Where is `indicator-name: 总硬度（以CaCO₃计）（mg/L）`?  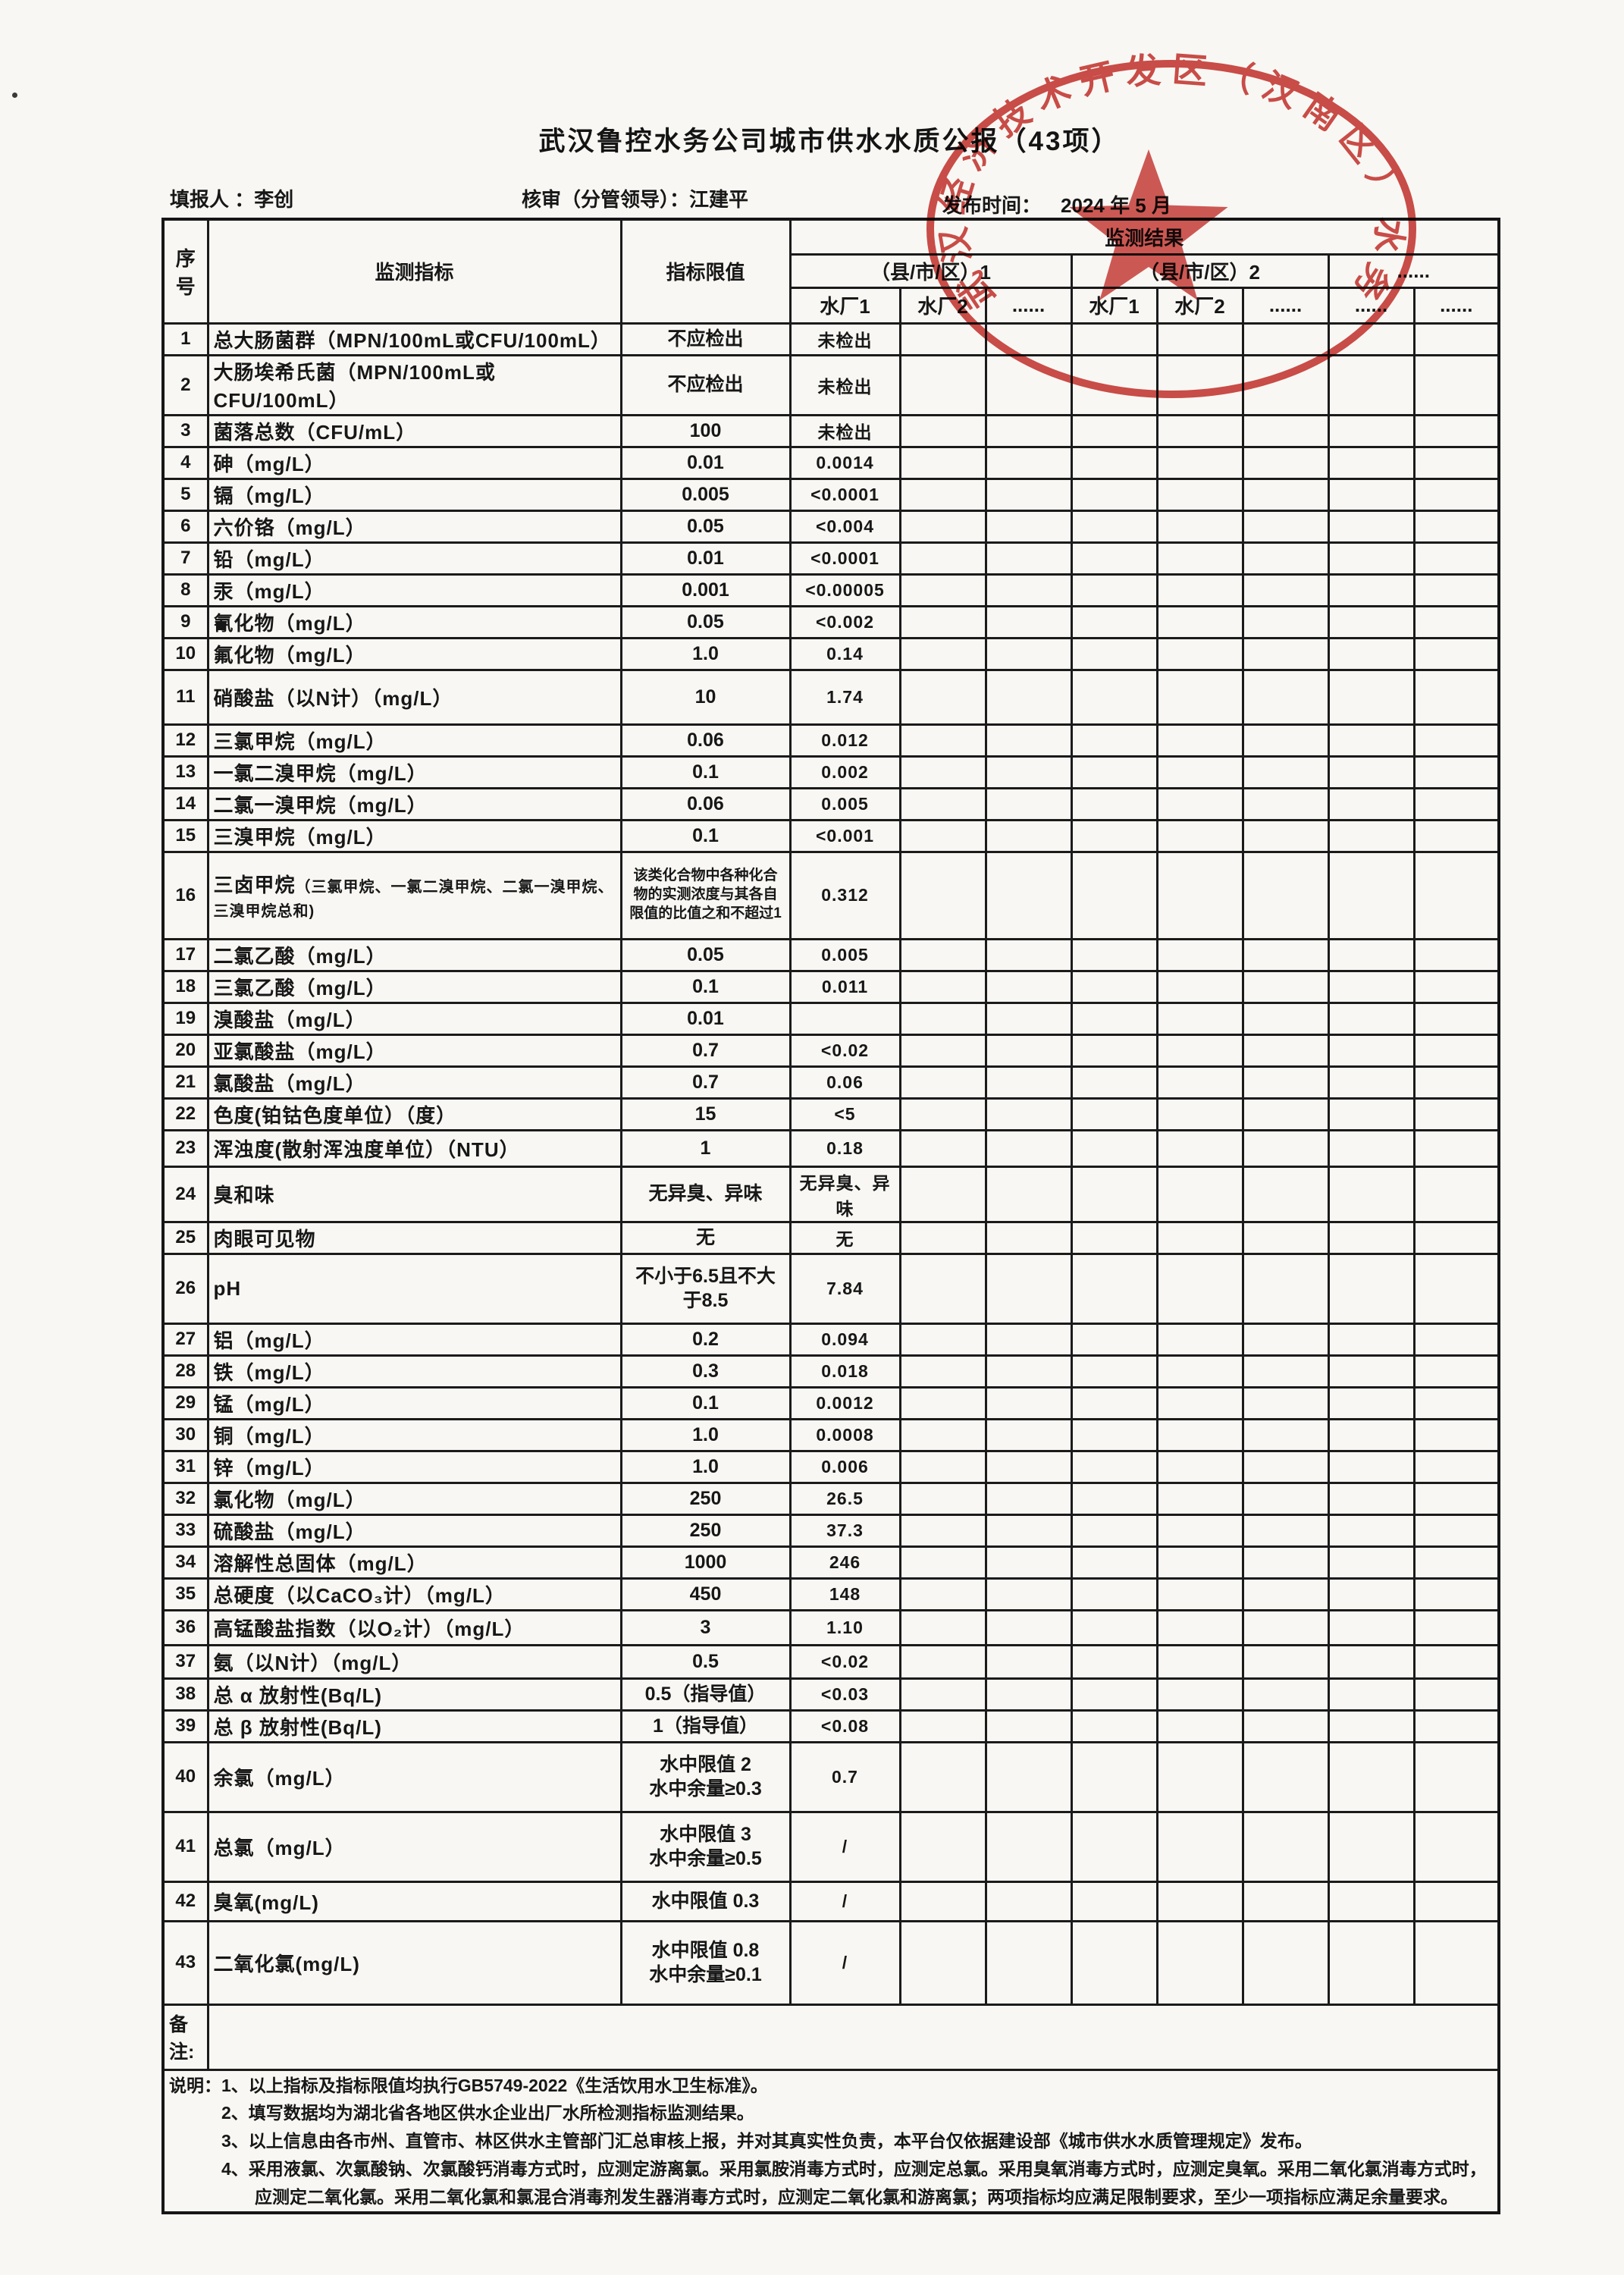 indicator-name: 总硬度（以CaCO₃计）（mg/L） is located at coordinates (414, 1594).